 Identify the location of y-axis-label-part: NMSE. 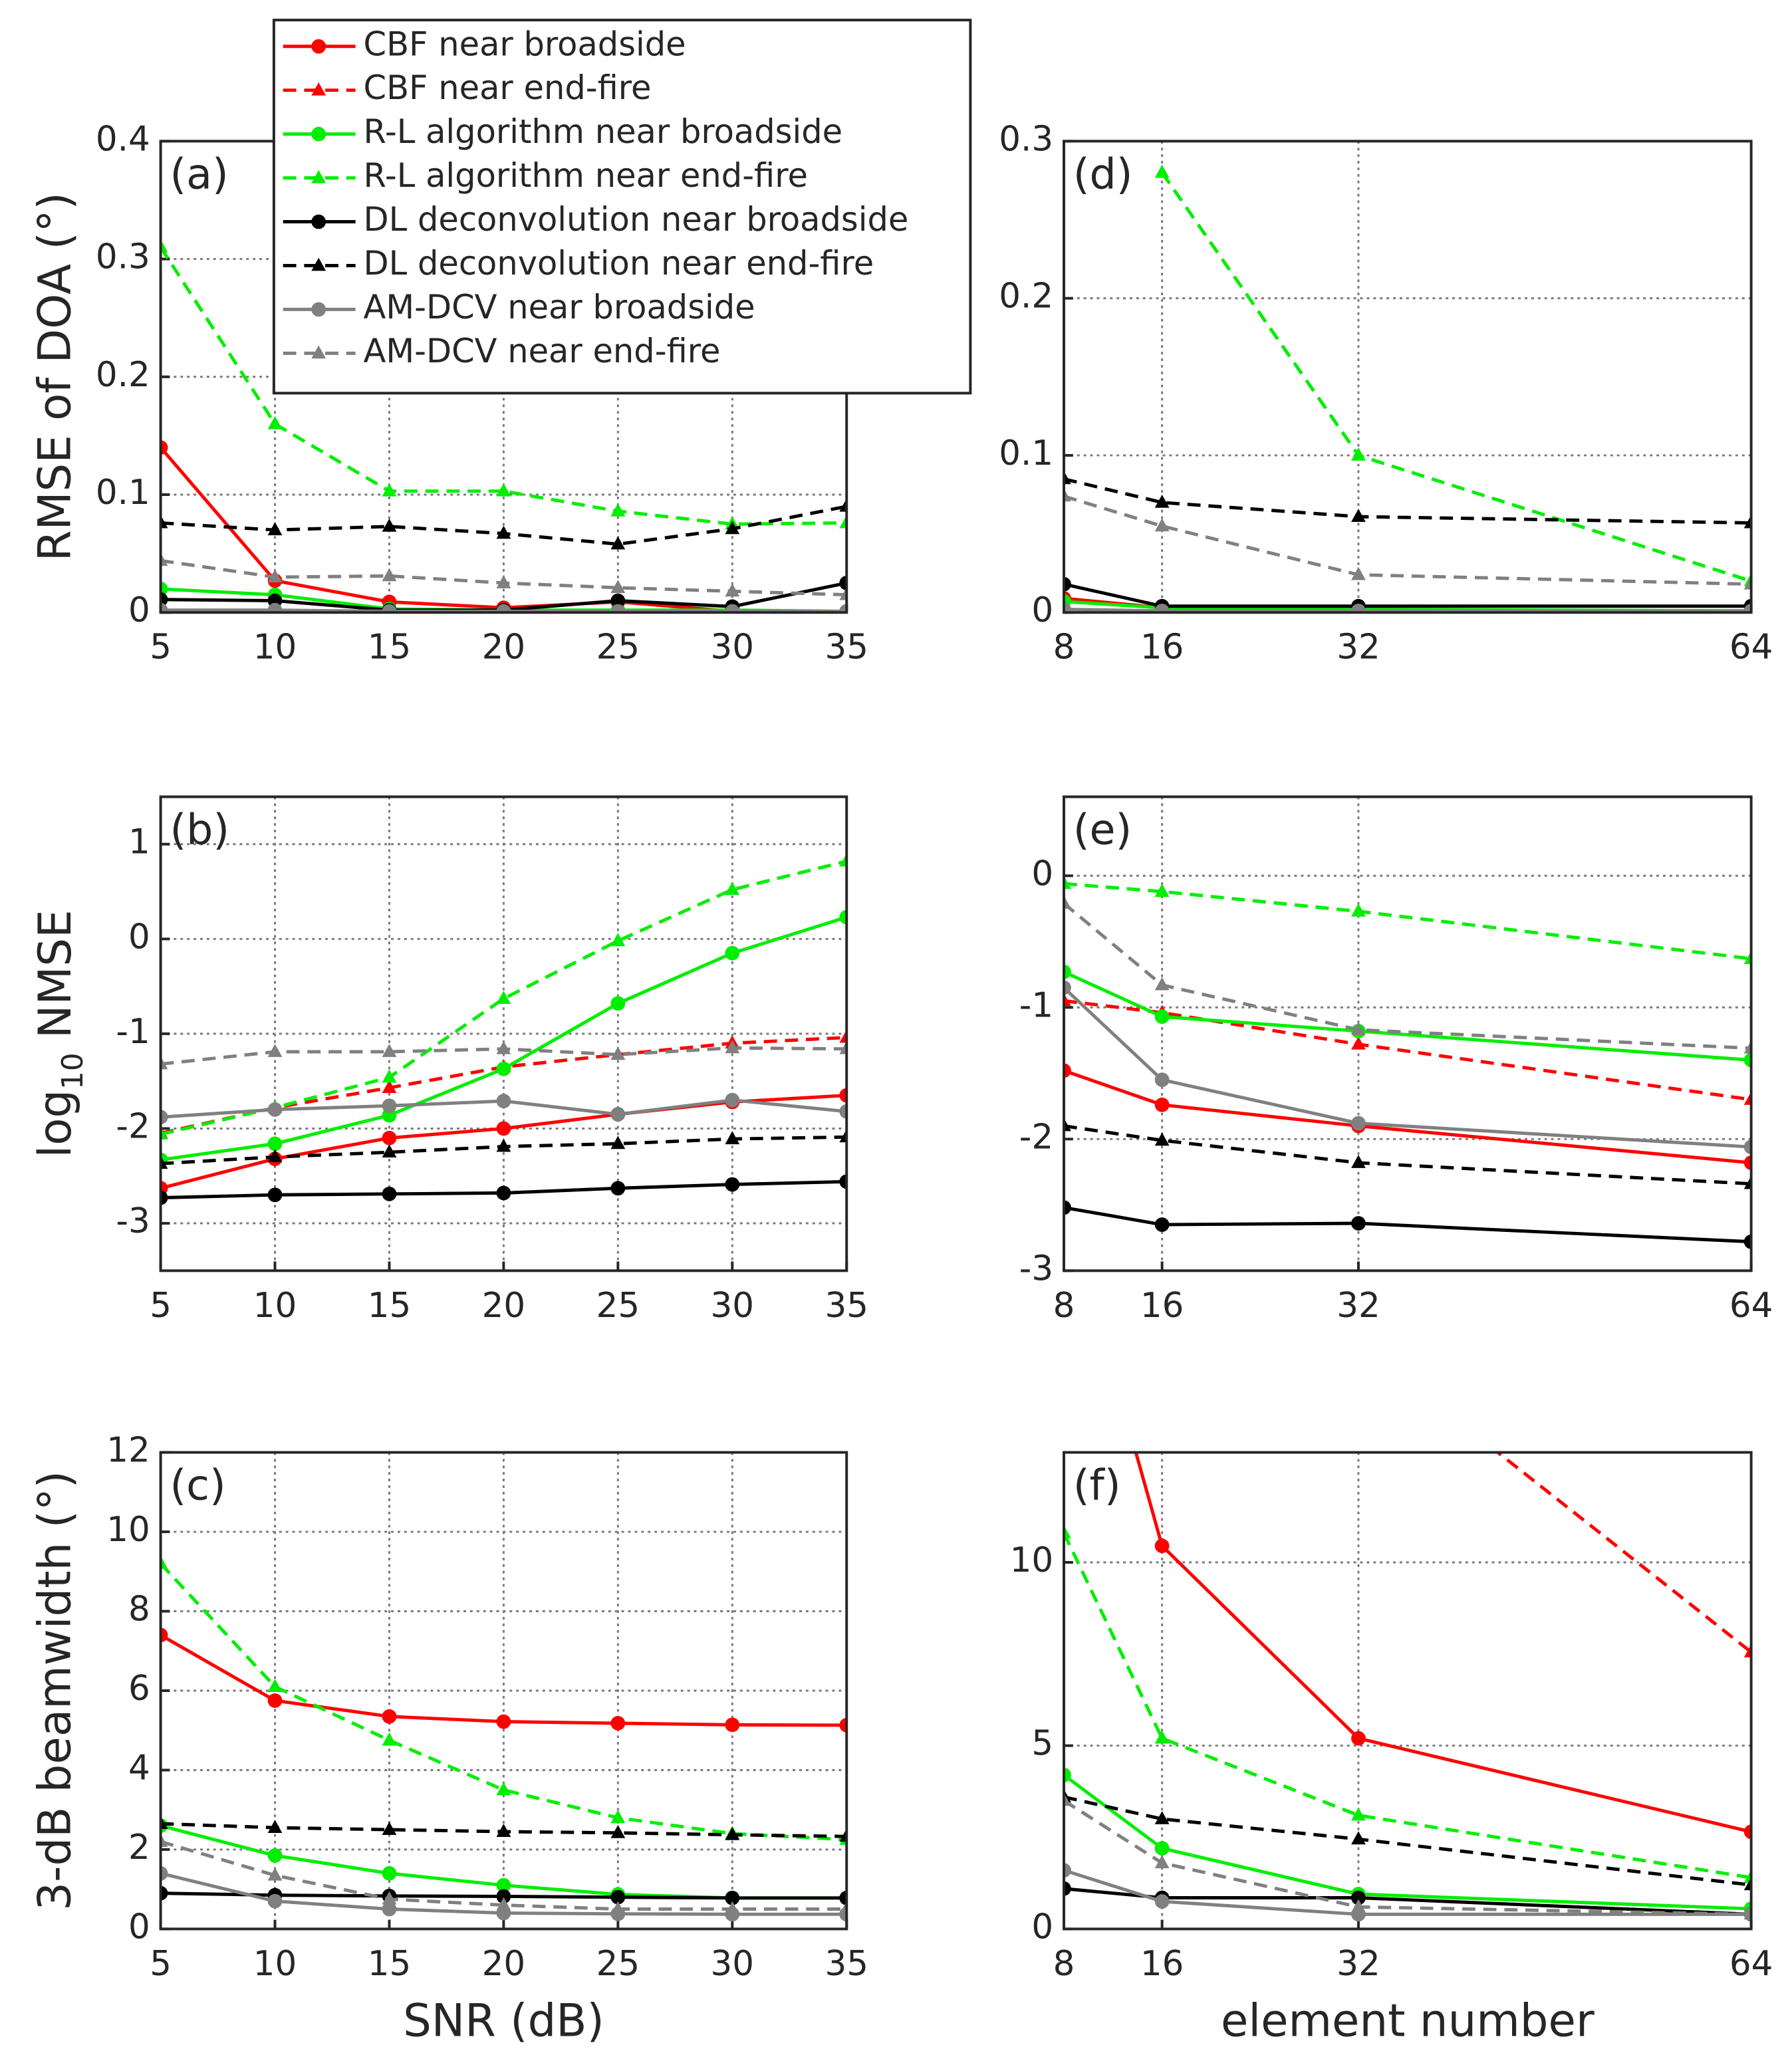
(55, 980).